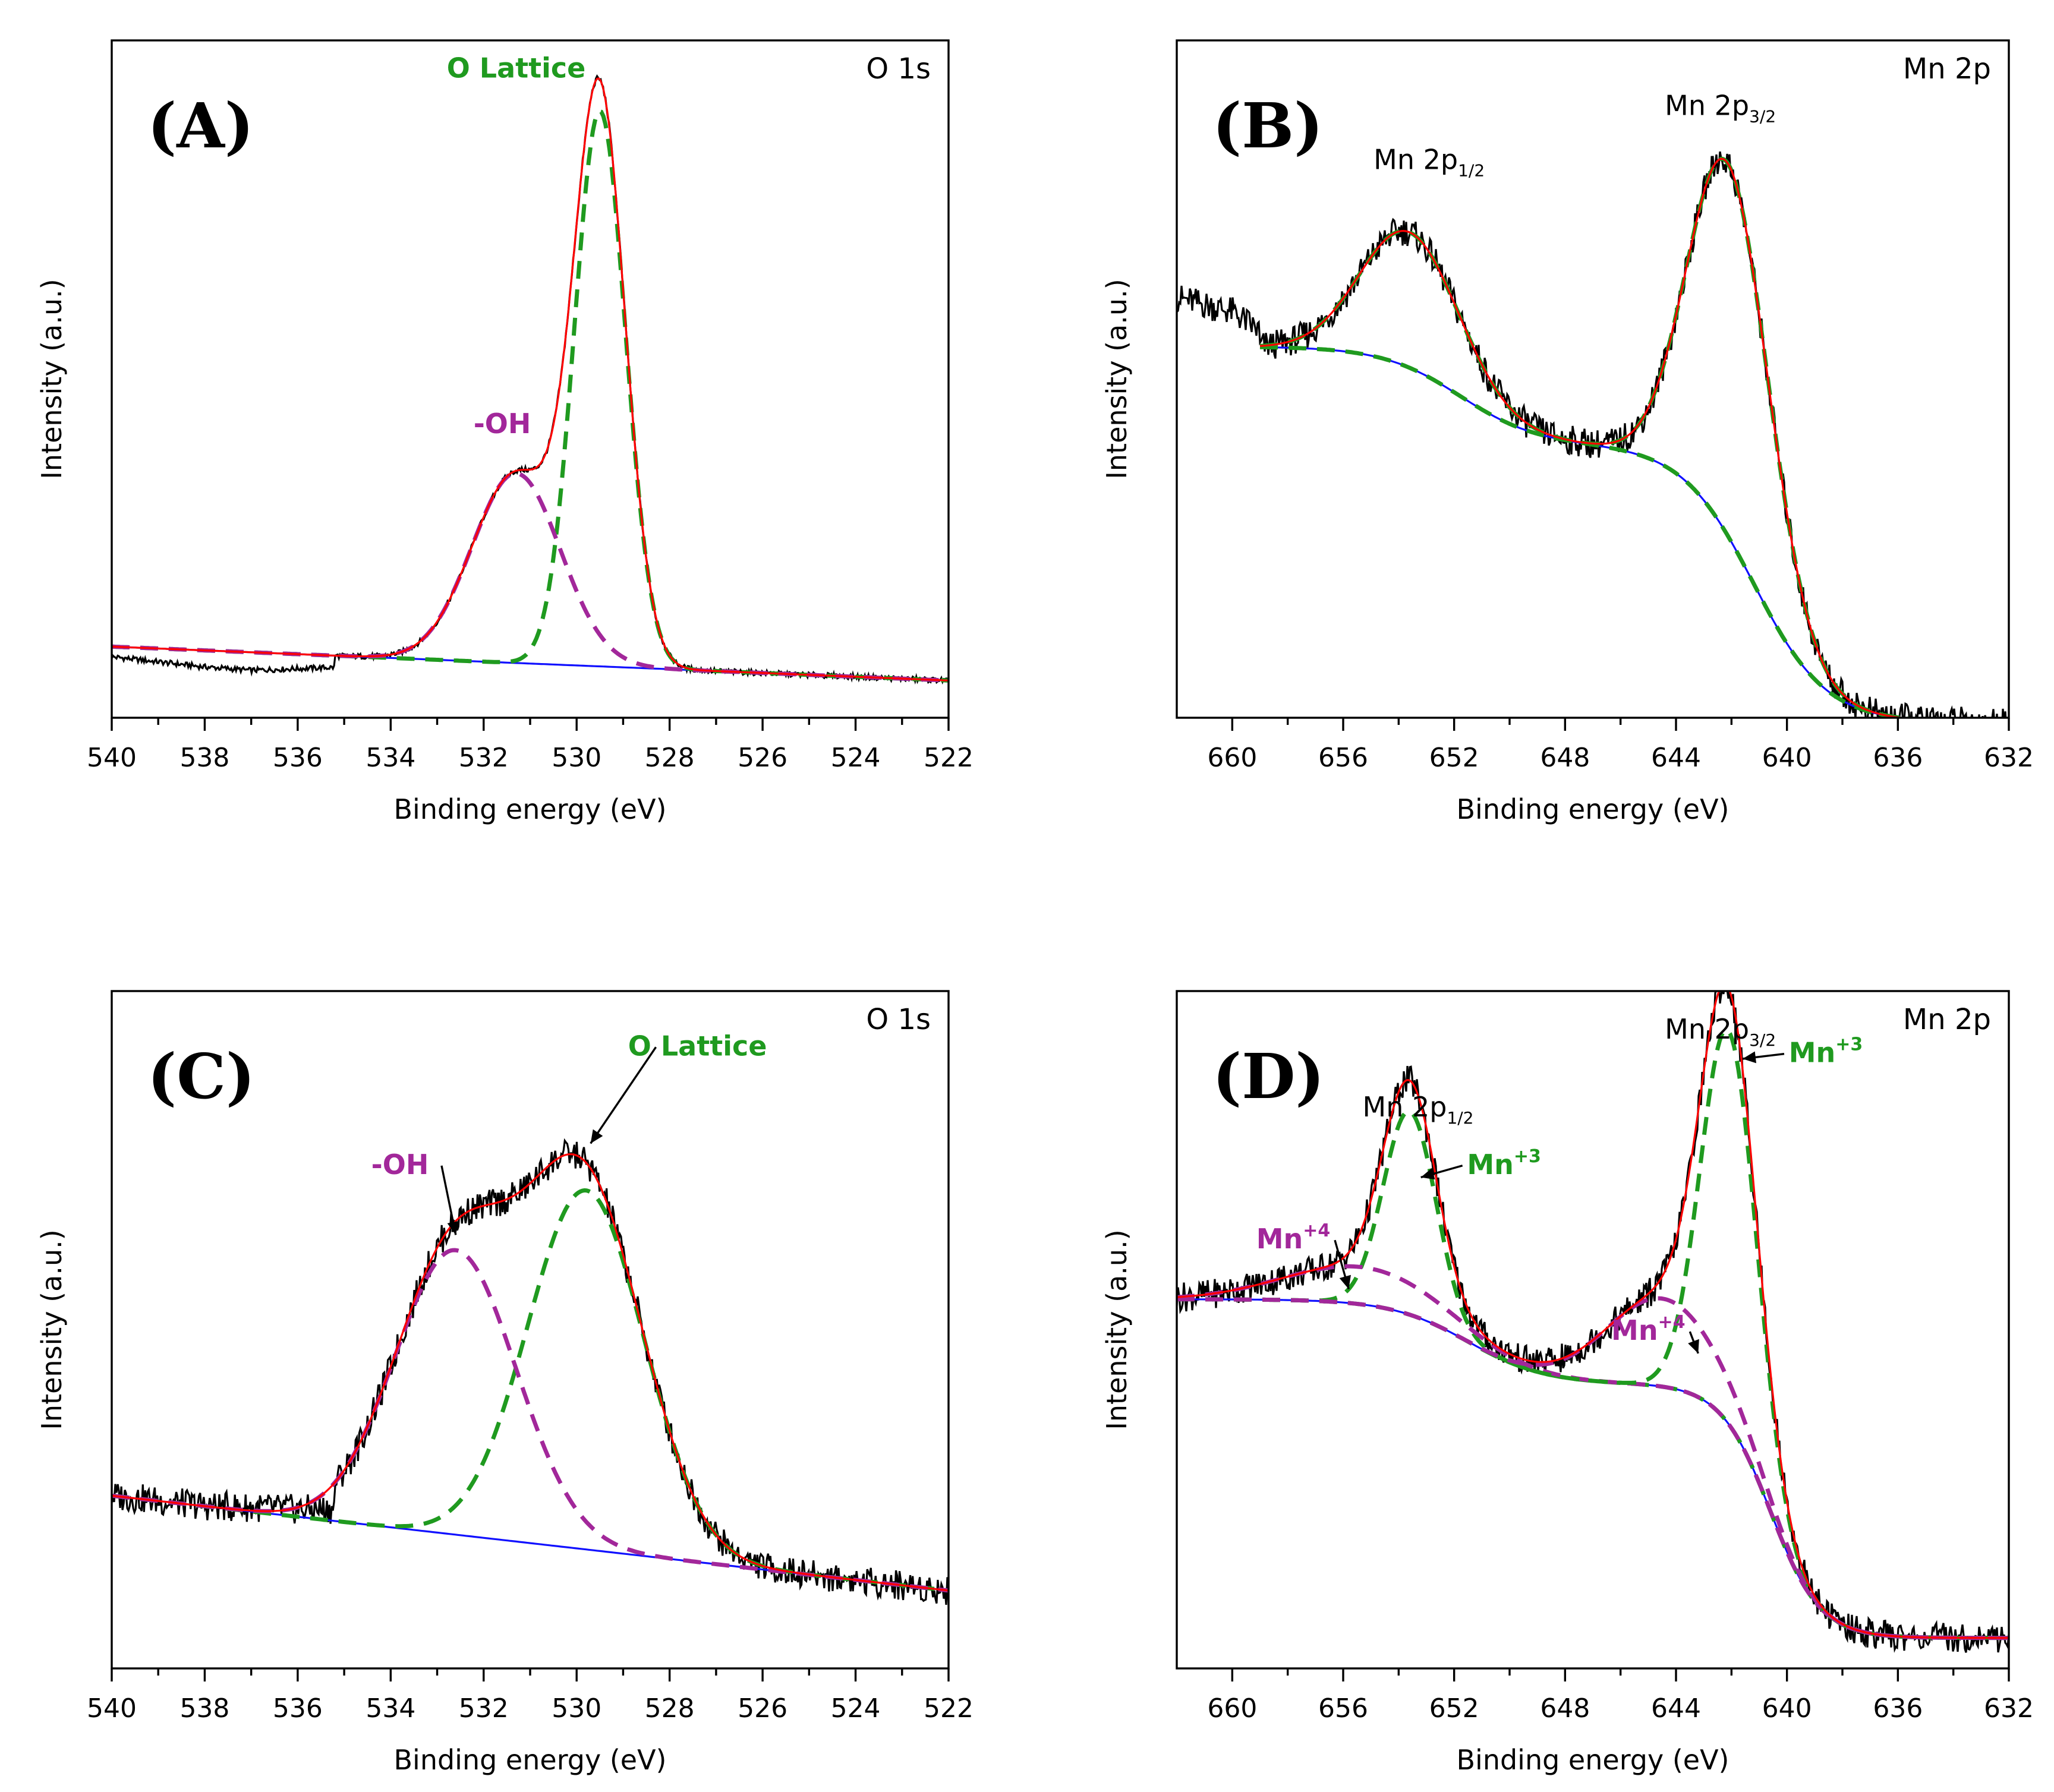 This screenshot has width=2054, height=1792. I want to click on background-line, so click(1583, 532).